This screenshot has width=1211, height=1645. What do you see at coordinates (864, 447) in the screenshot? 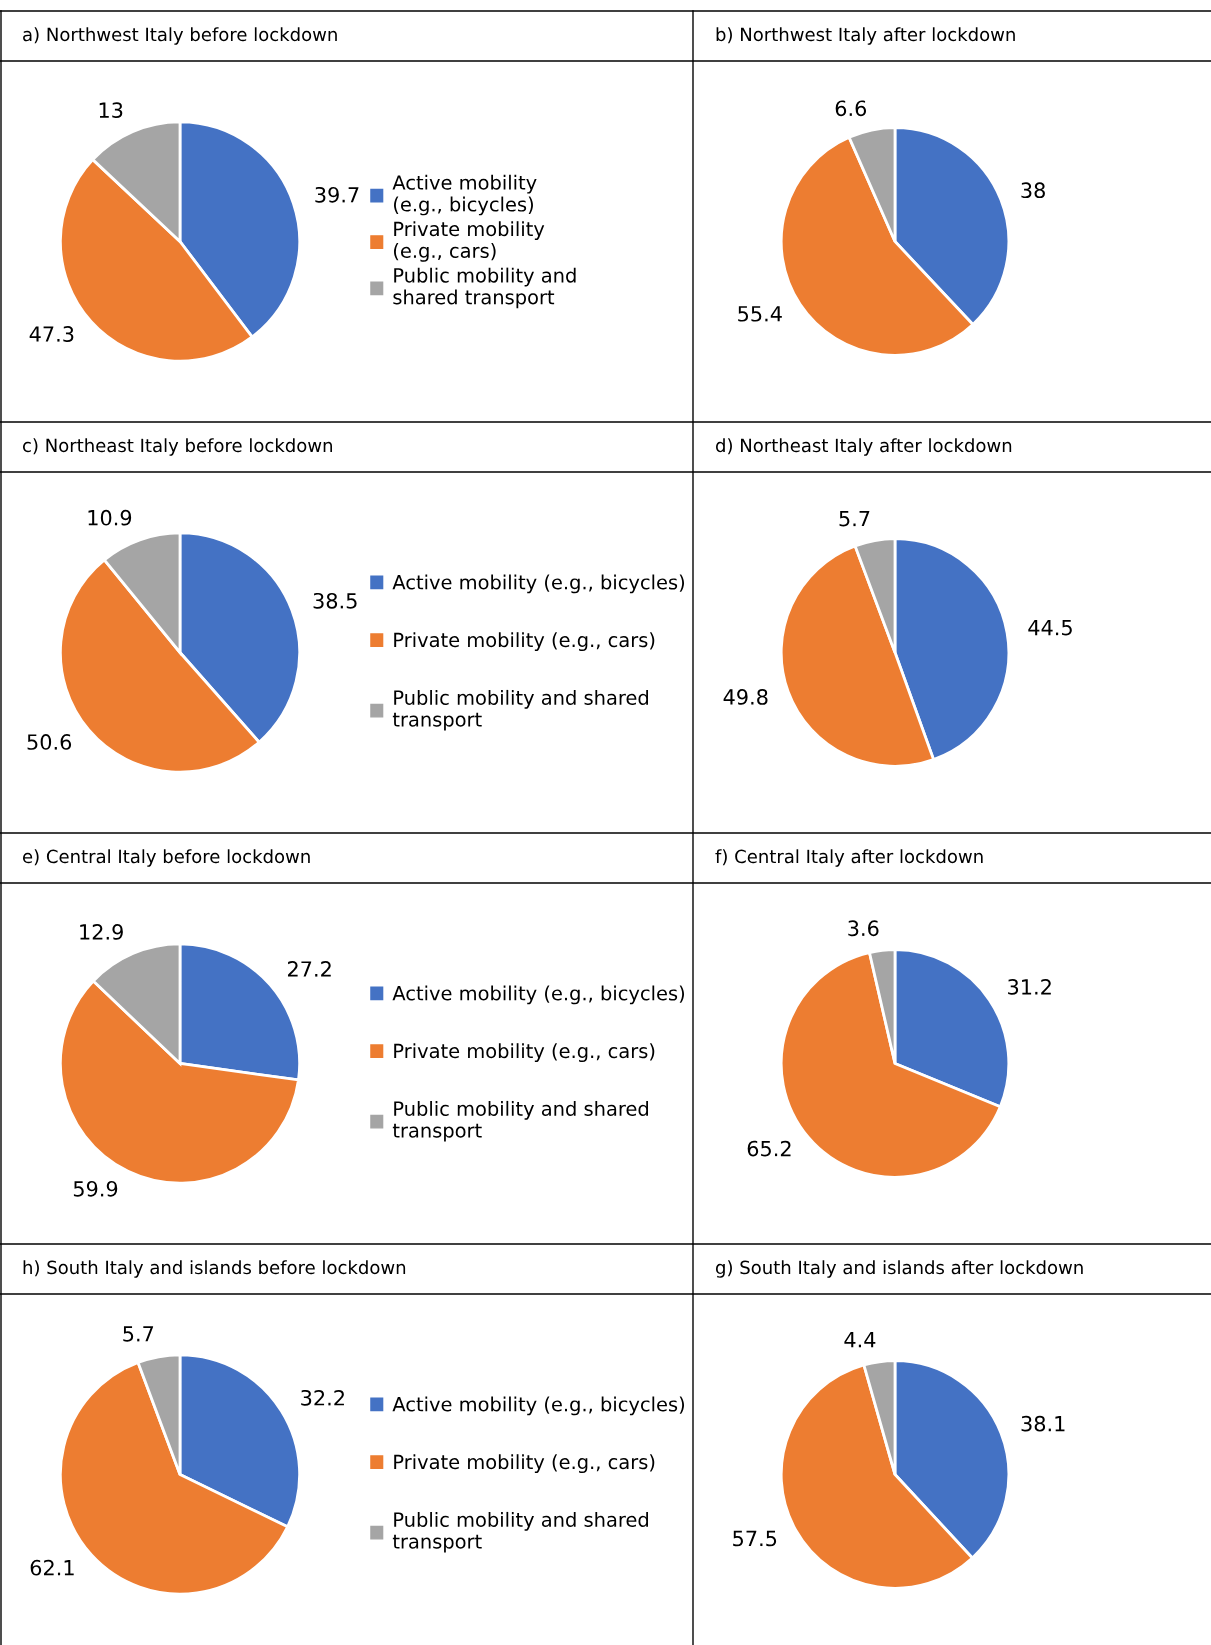
I see `chart-title: d) Northeast Italy after lockdown` at bounding box center [864, 447].